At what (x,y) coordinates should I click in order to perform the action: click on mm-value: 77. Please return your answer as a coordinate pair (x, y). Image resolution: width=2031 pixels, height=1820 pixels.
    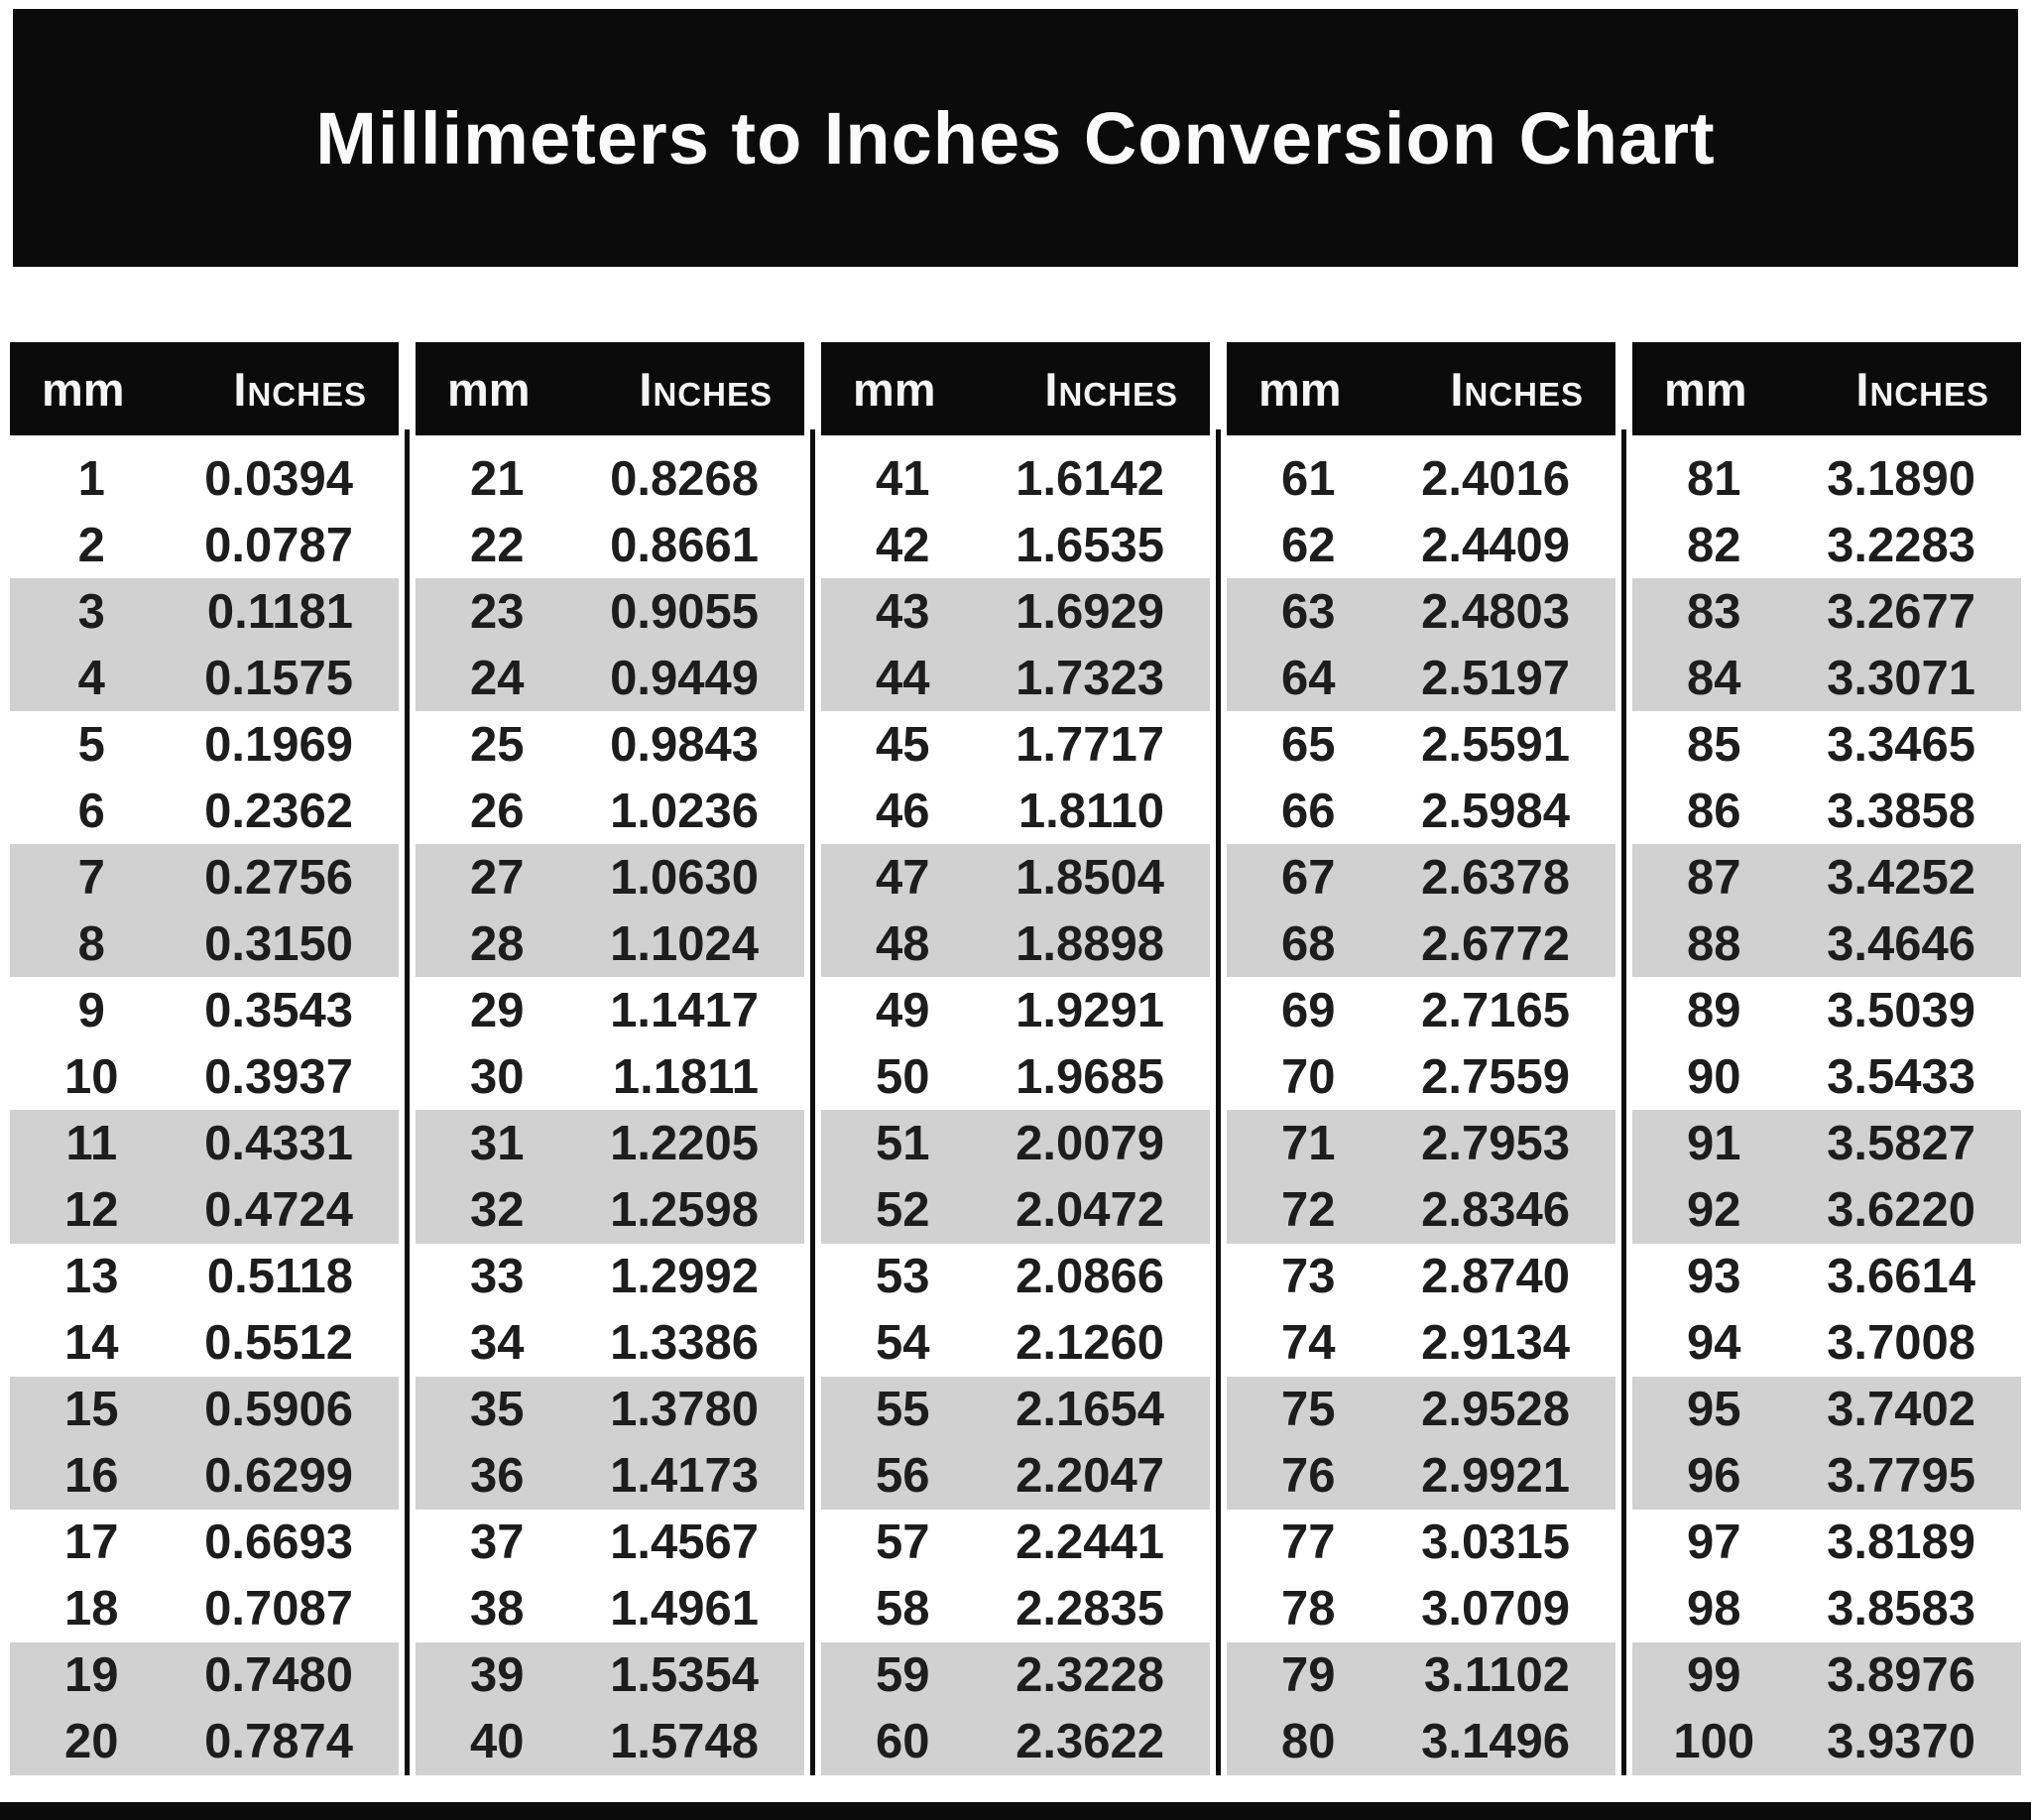
    Looking at the image, I should click on (1308, 1543).